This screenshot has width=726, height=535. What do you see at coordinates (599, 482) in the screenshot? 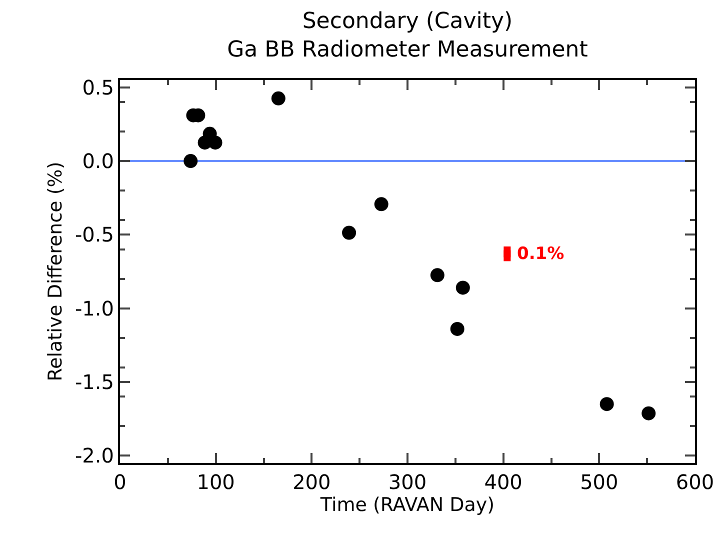
I see `x-tick-label: 500` at bounding box center [599, 482].